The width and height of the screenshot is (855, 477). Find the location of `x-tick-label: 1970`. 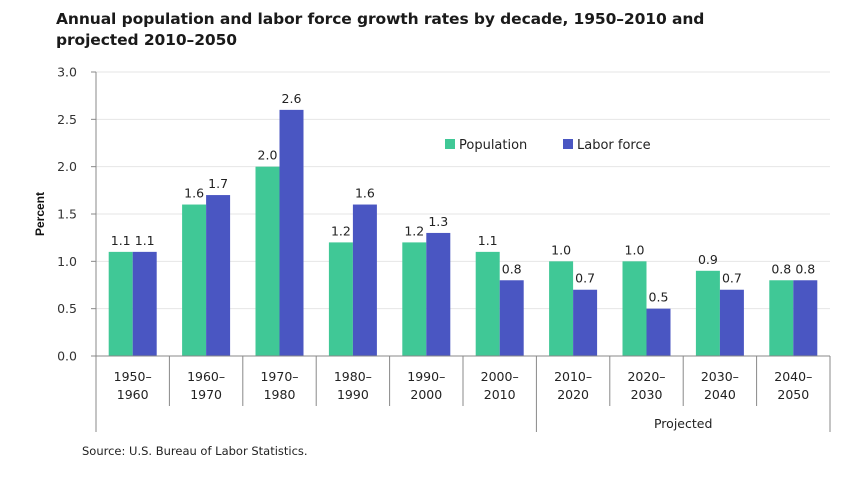

x-tick-label: 1970 is located at coordinates (206, 394).